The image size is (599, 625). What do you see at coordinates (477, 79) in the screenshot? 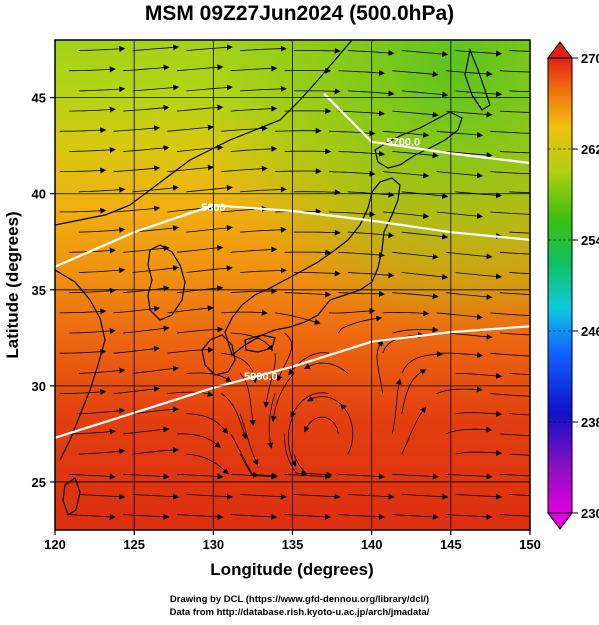
I see `coastline-sakhalin` at bounding box center [477, 79].